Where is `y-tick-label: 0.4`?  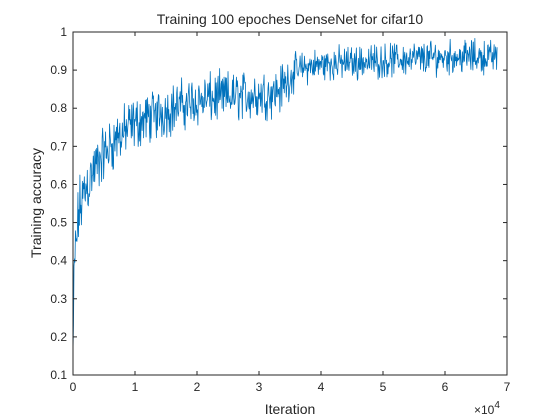 y-tick-label: 0.4 is located at coordinates (58, 261).